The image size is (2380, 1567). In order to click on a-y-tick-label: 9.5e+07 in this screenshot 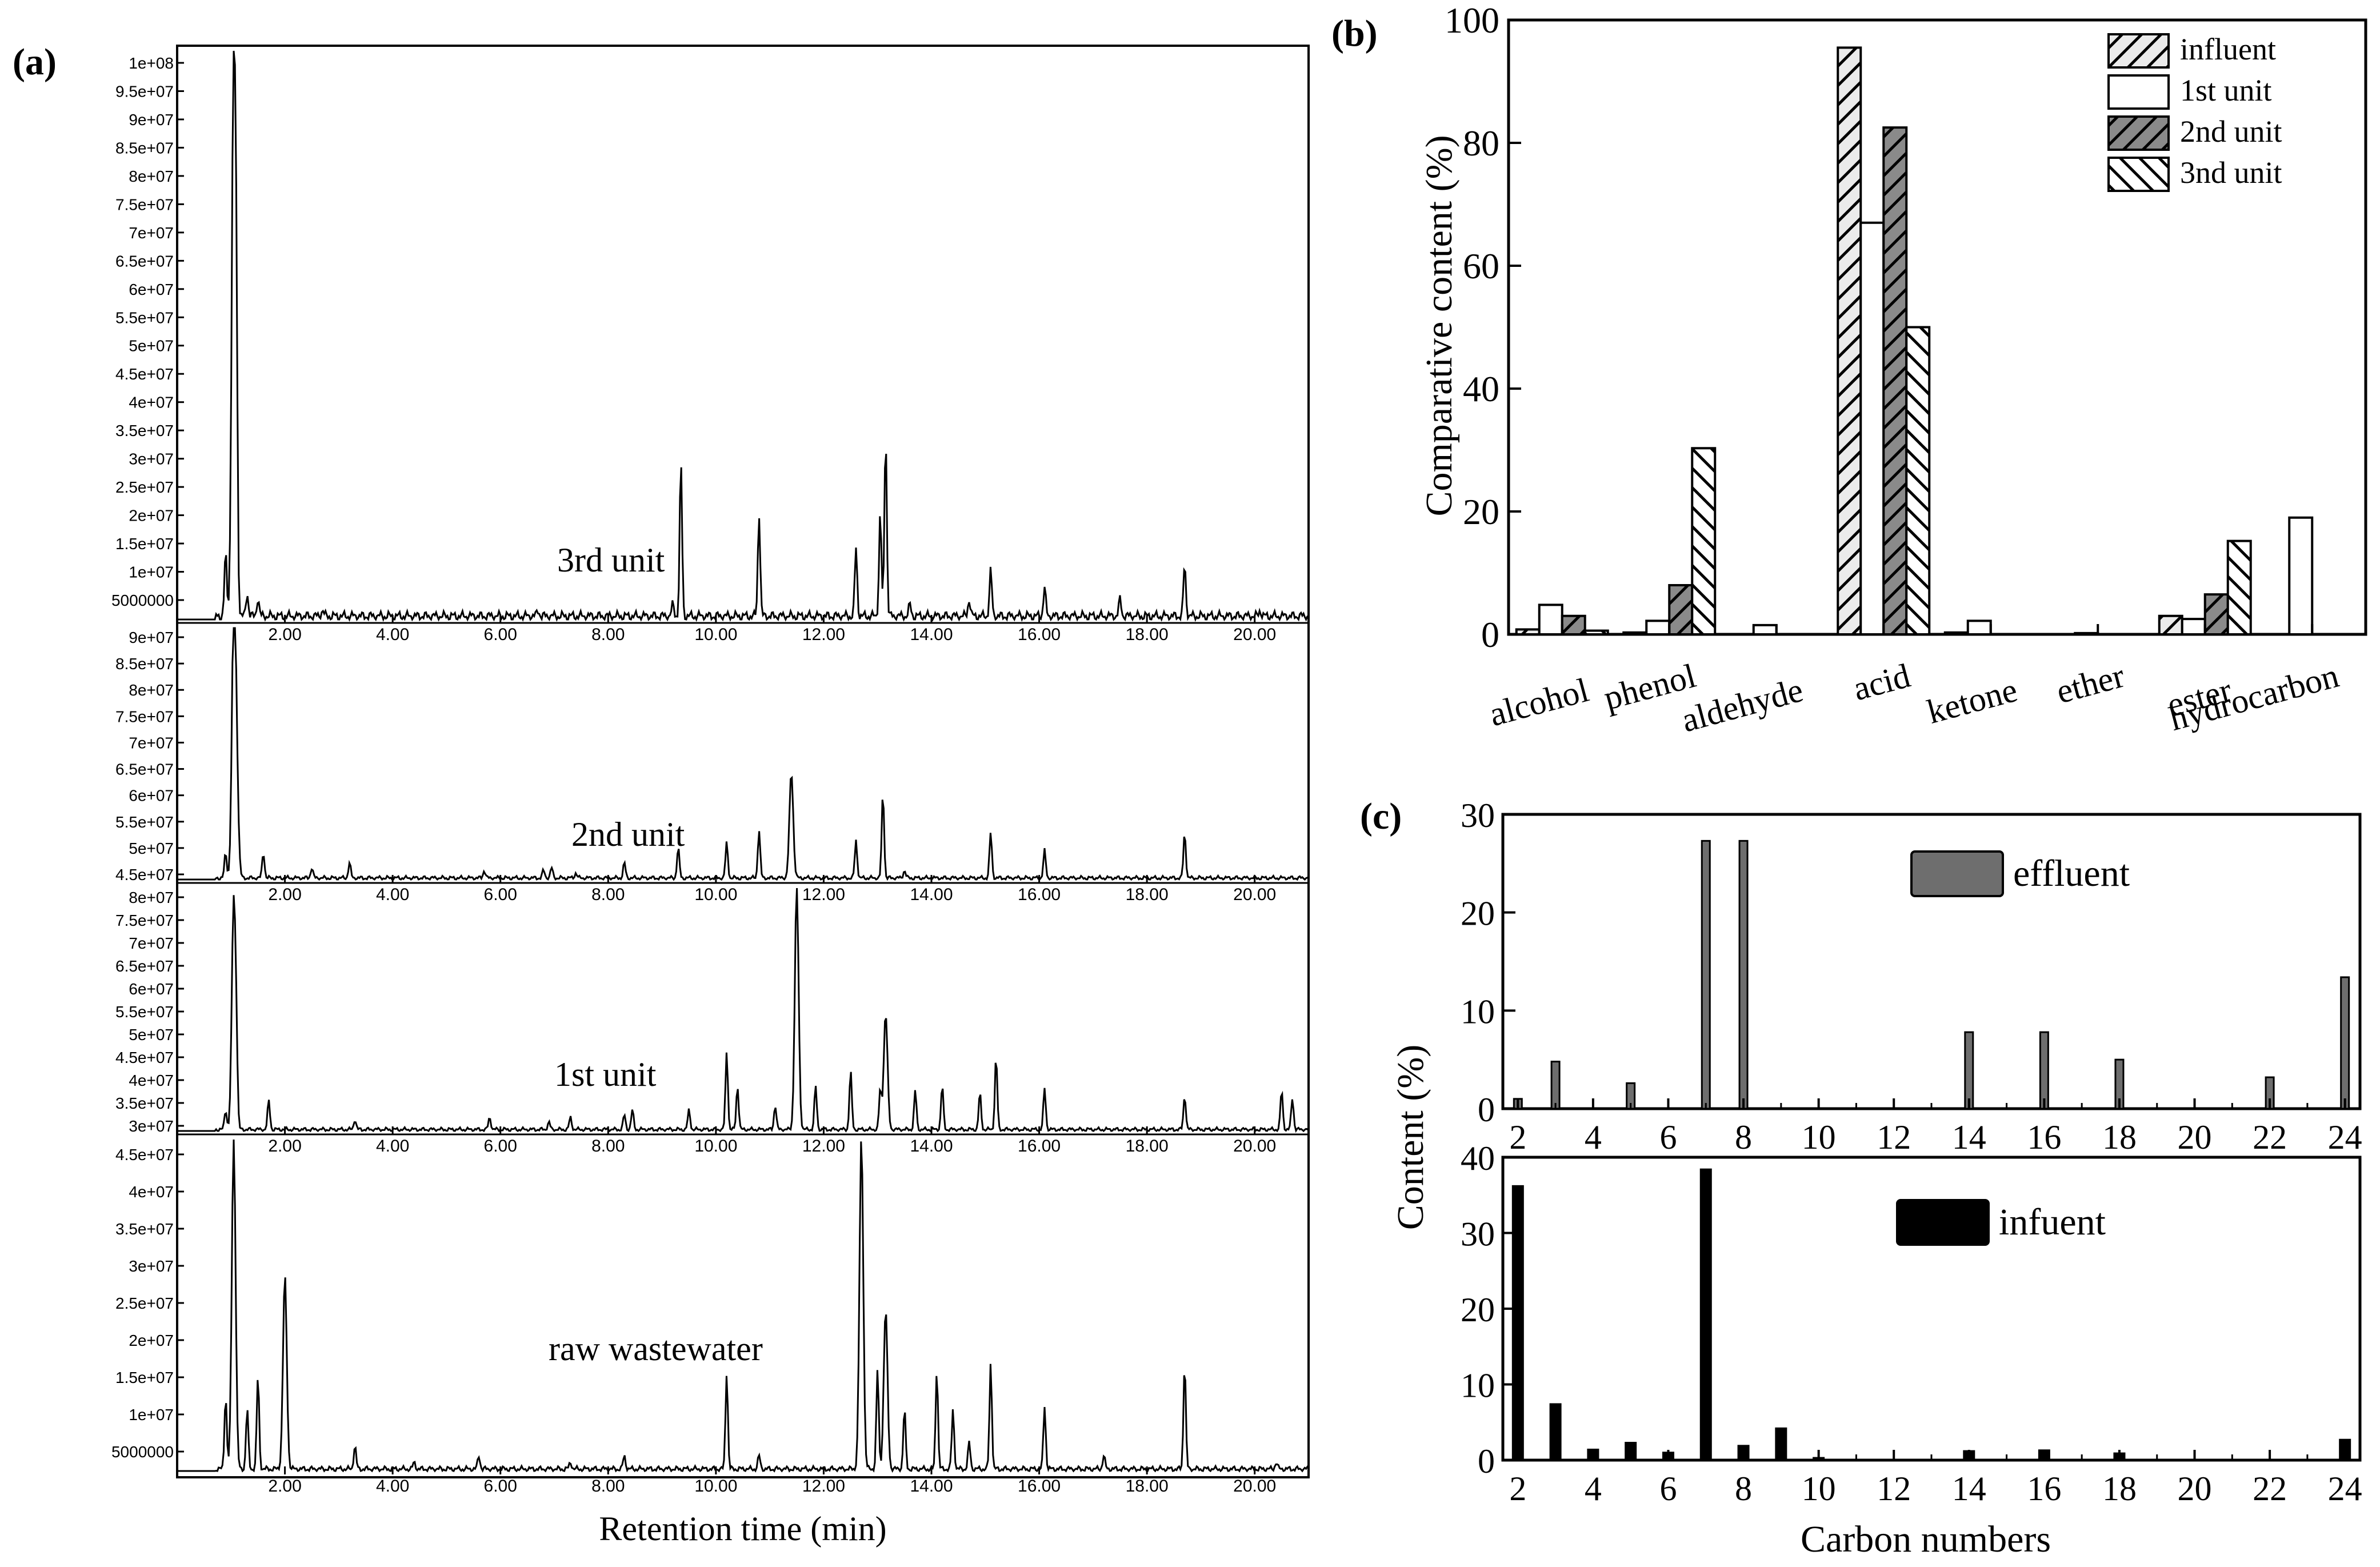, I will do `click(144, 91)`.